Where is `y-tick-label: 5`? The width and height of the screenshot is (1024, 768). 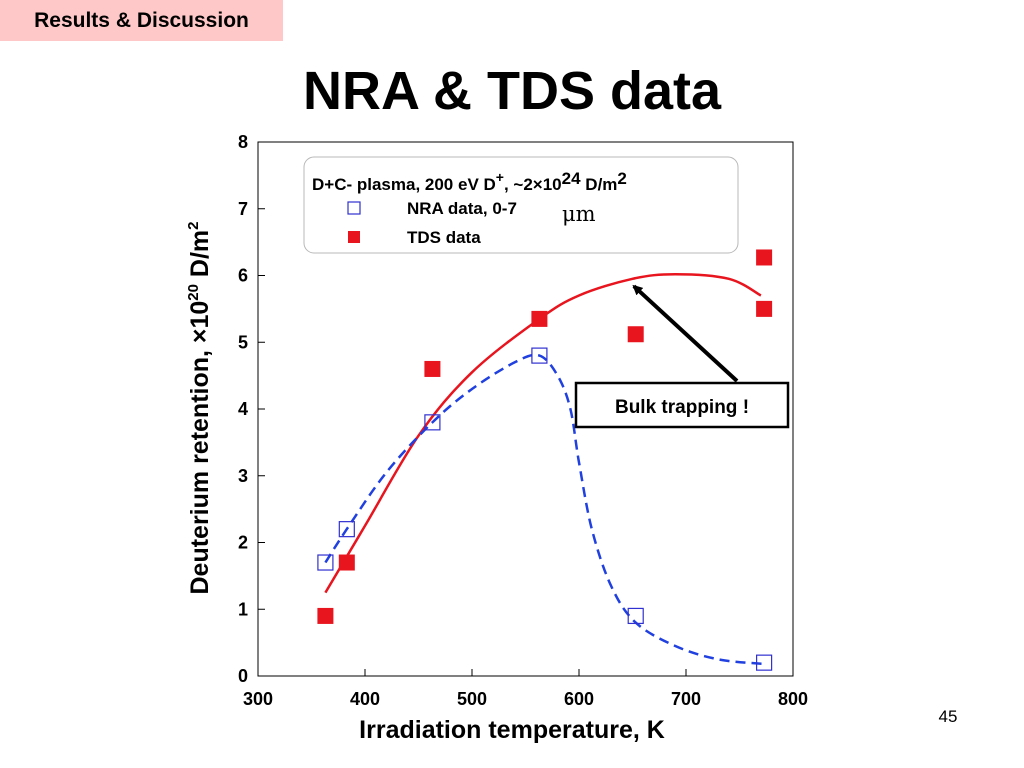
y-tick-label: 5 is located at coordinates (243, 342).